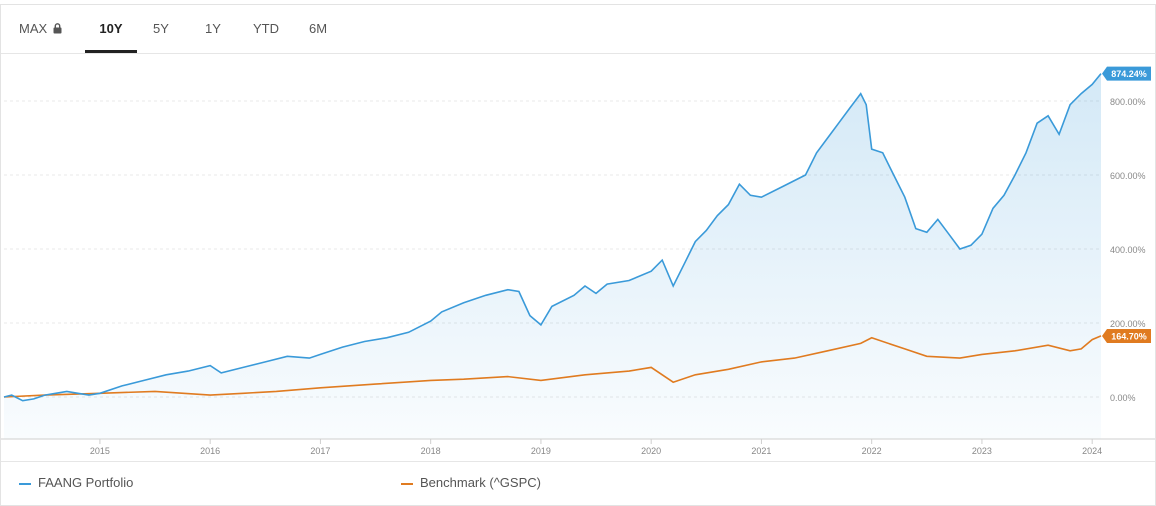 Image resolution: width=1156 pixels, height=506 pixels. Describe the element at coordinates (1092, 451) in the screenshot. I see `x-tick-label: 2024` at that location.